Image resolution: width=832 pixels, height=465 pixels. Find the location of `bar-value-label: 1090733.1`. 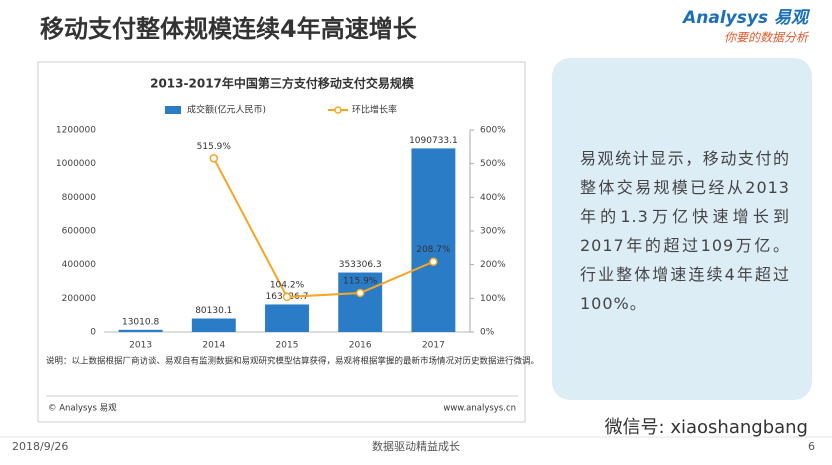

bar-value-label: 1090733.1 is located at coordinates (433, 141).